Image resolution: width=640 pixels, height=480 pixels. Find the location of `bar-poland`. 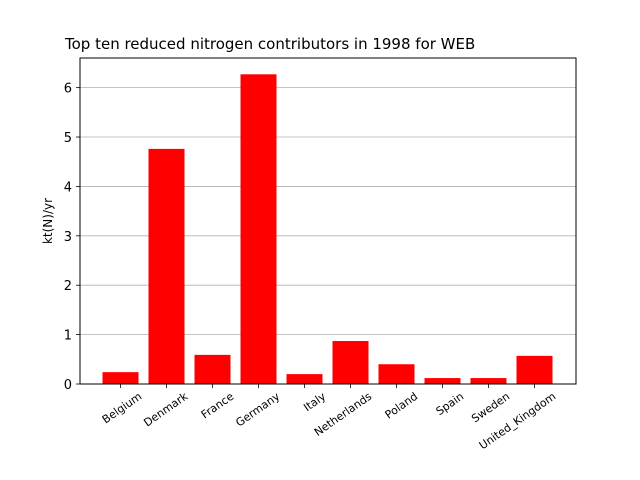

bar-poland is located at coordinates (396, 374).